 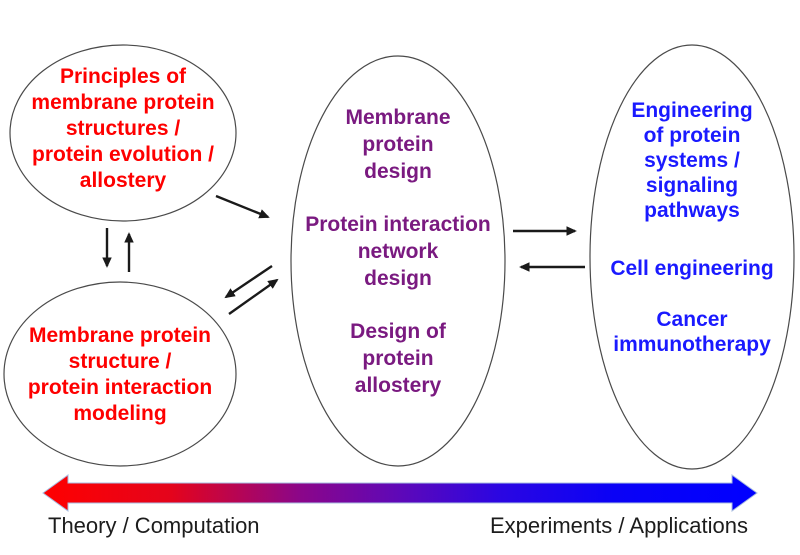 What do you see at coordinates (154, 525) in the screenshot?
I see `axis-label-theory-computation: Theory / Computation` at bounding box center [154, 525].